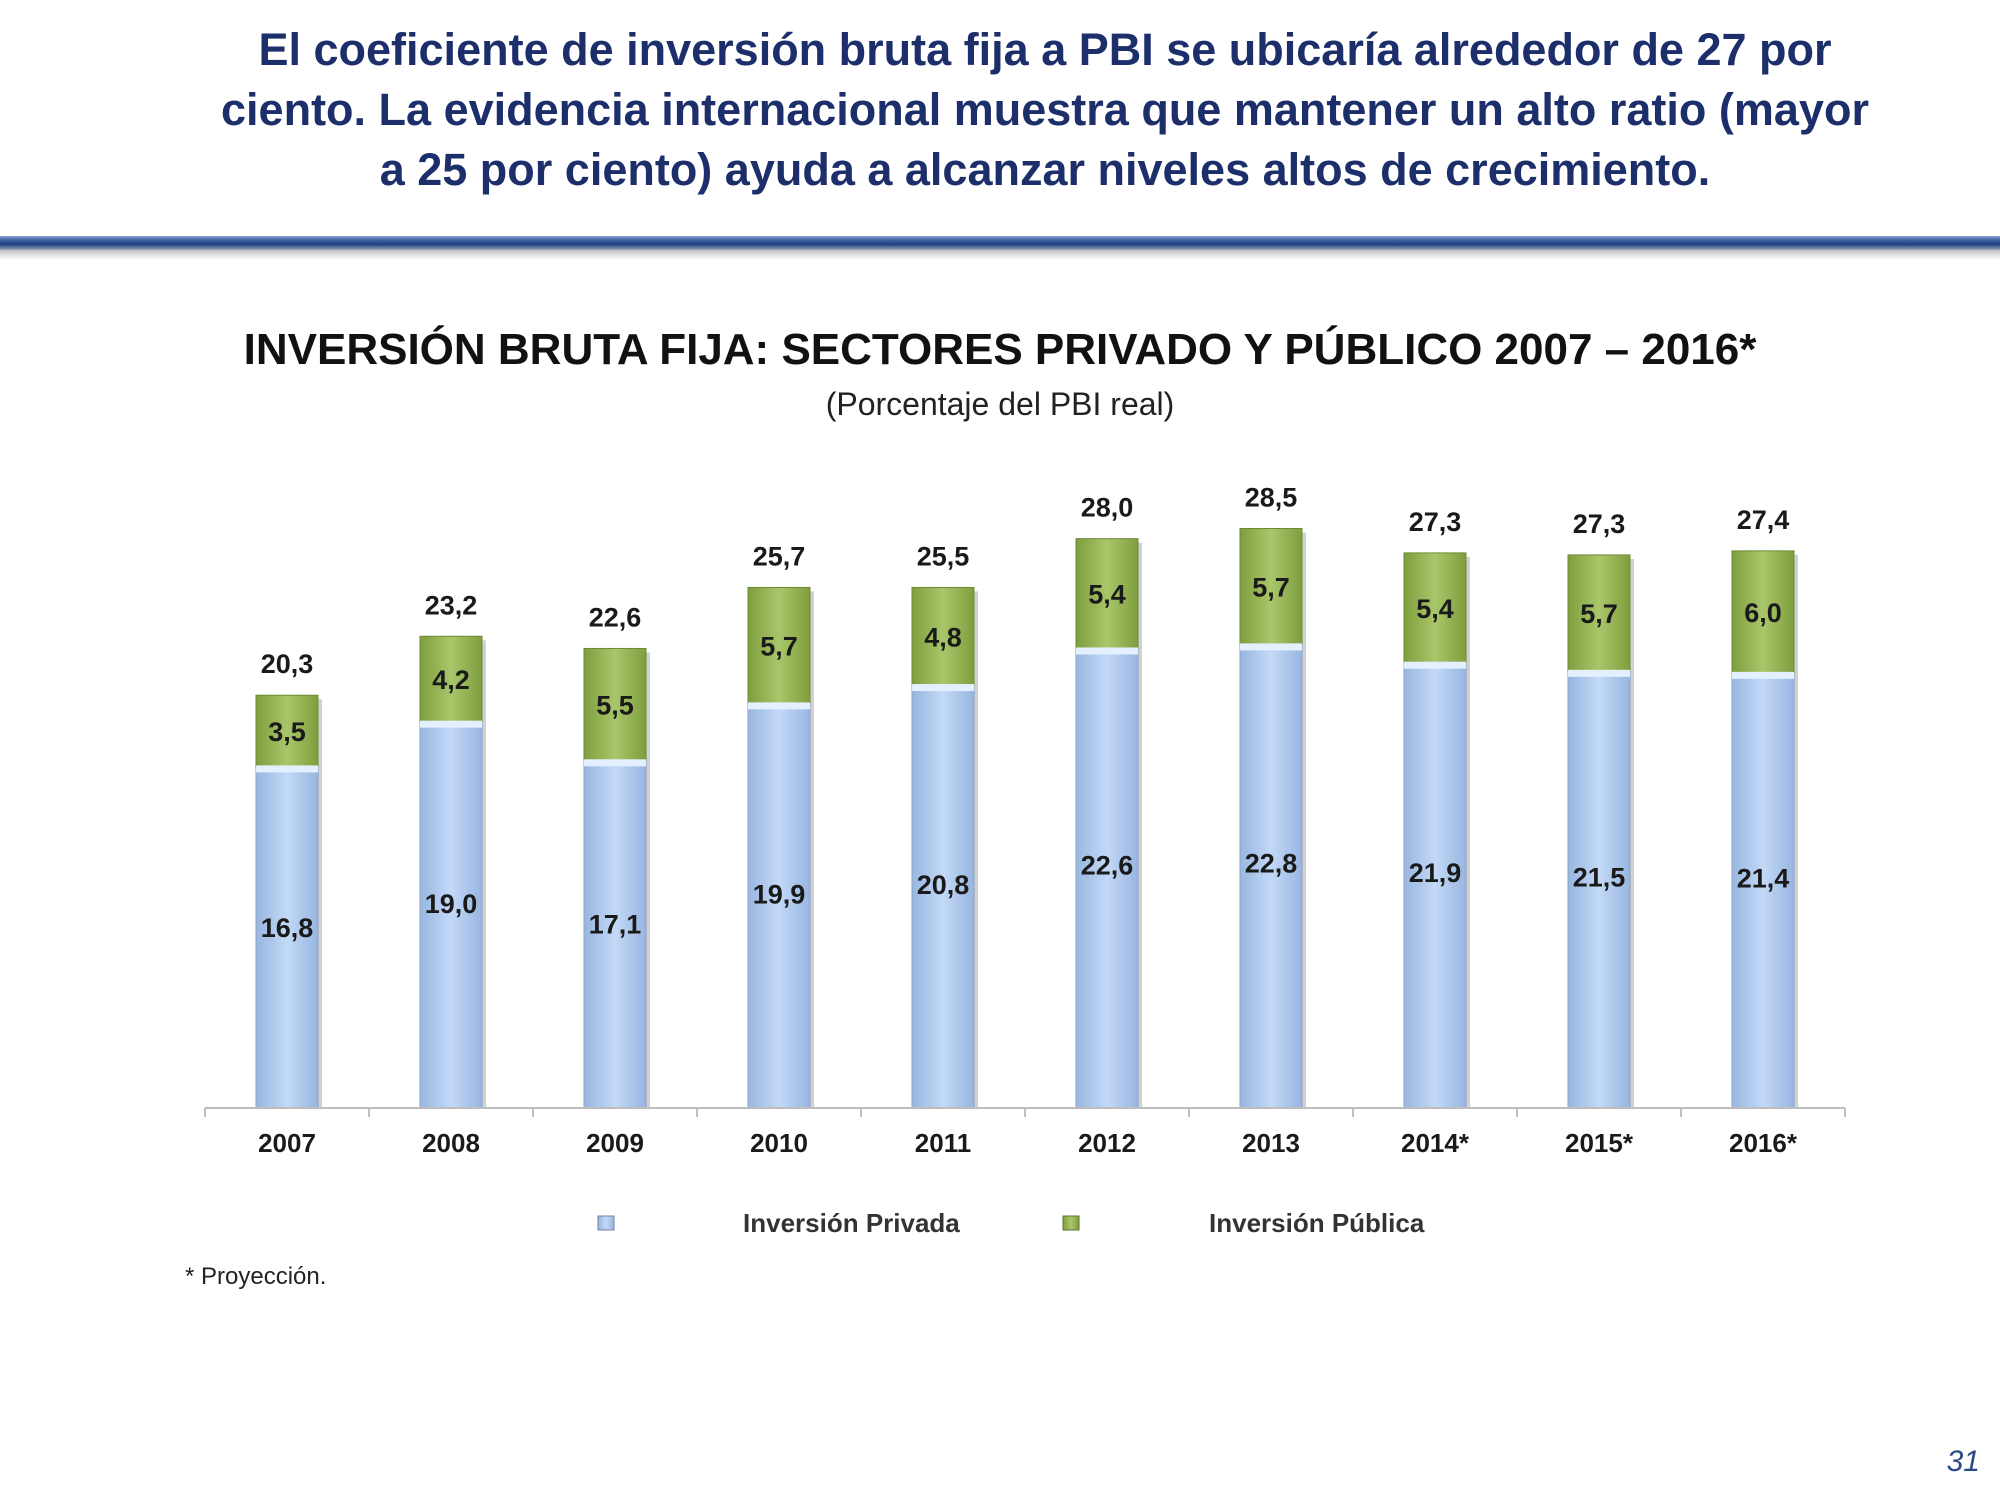 This screenshot has height=1500, width=2000. Describe the element at coordinates (1107, 865) in the screenshot. I see `private-value-label: 22,6` at that location.